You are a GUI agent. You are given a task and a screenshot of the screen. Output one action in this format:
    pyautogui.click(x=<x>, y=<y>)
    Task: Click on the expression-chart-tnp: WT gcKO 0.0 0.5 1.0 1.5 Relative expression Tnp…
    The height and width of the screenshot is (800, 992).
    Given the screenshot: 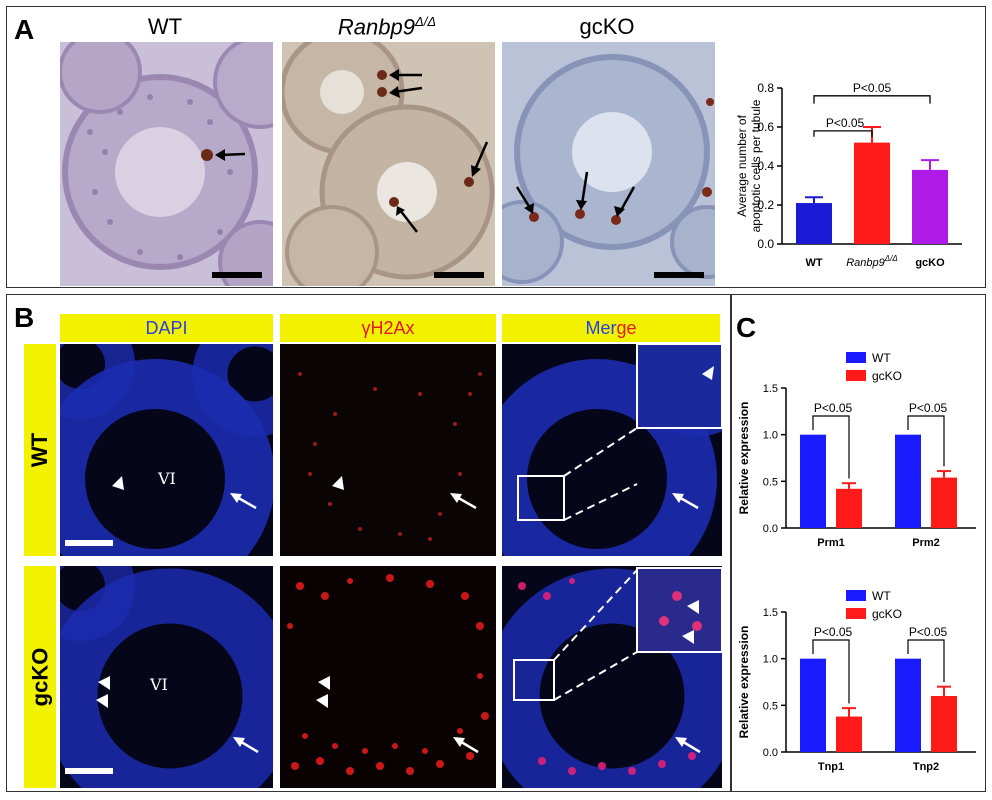 What is the action you would take?
    pyautogui.click(x=856, y=681)
    